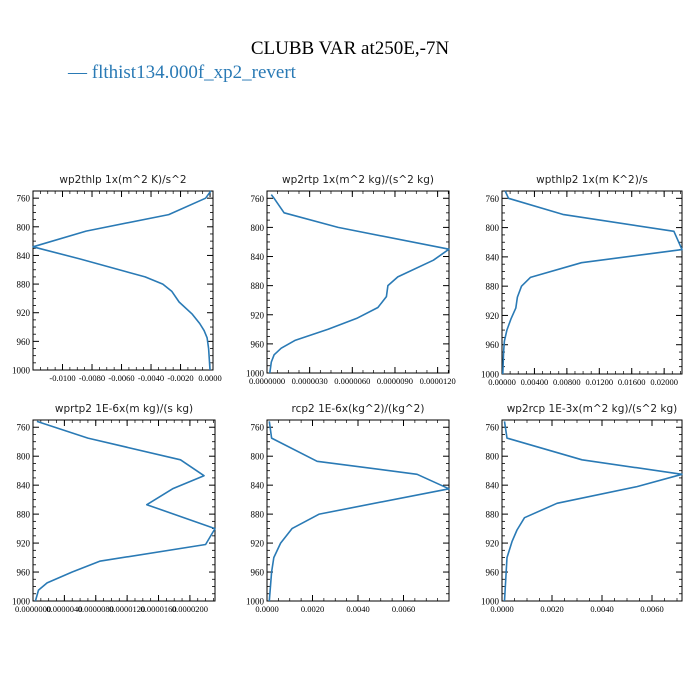 This screenshot has width=700, height=700. Describe the element at coordinates (182, 72) in the screenshot. I see `legend-entry: — flthist134.000f_xp2_revert` at that location.